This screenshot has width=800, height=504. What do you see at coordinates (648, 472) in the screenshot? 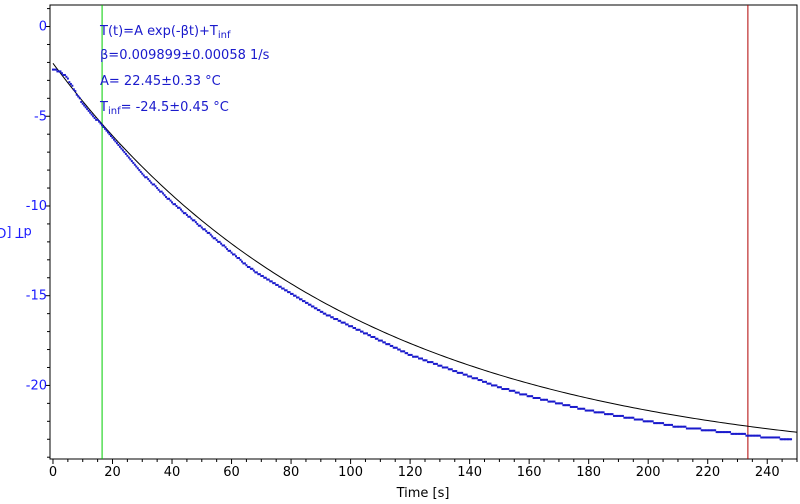
I see `x-tick-label: 200` at bounding box center [648, 472].